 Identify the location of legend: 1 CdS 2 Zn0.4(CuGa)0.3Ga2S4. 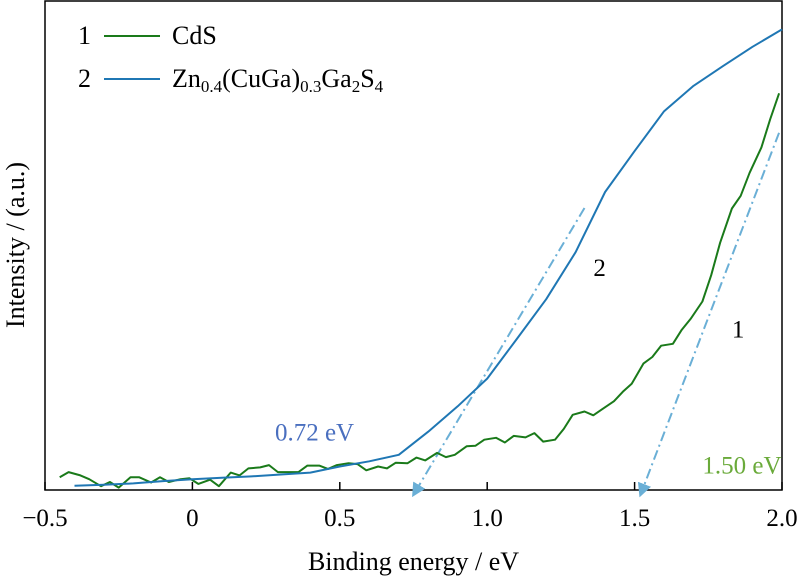
(231, 58).